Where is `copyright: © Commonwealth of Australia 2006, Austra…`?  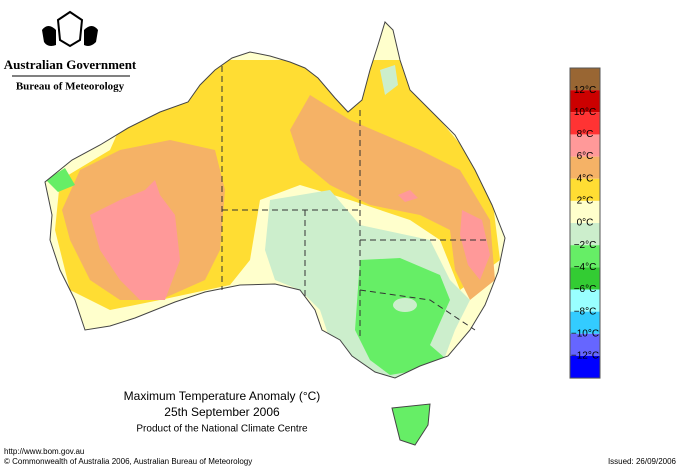 copyright: © Commonwealth of Australia 2006, Austra… is located at coordinates (128, 461).